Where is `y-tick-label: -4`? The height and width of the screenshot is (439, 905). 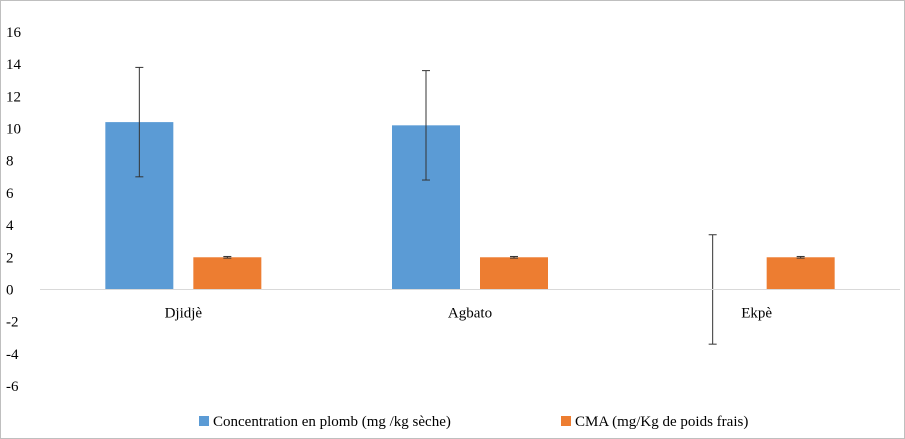 y-tick-label: -4 is located at coordinates (12, 355).